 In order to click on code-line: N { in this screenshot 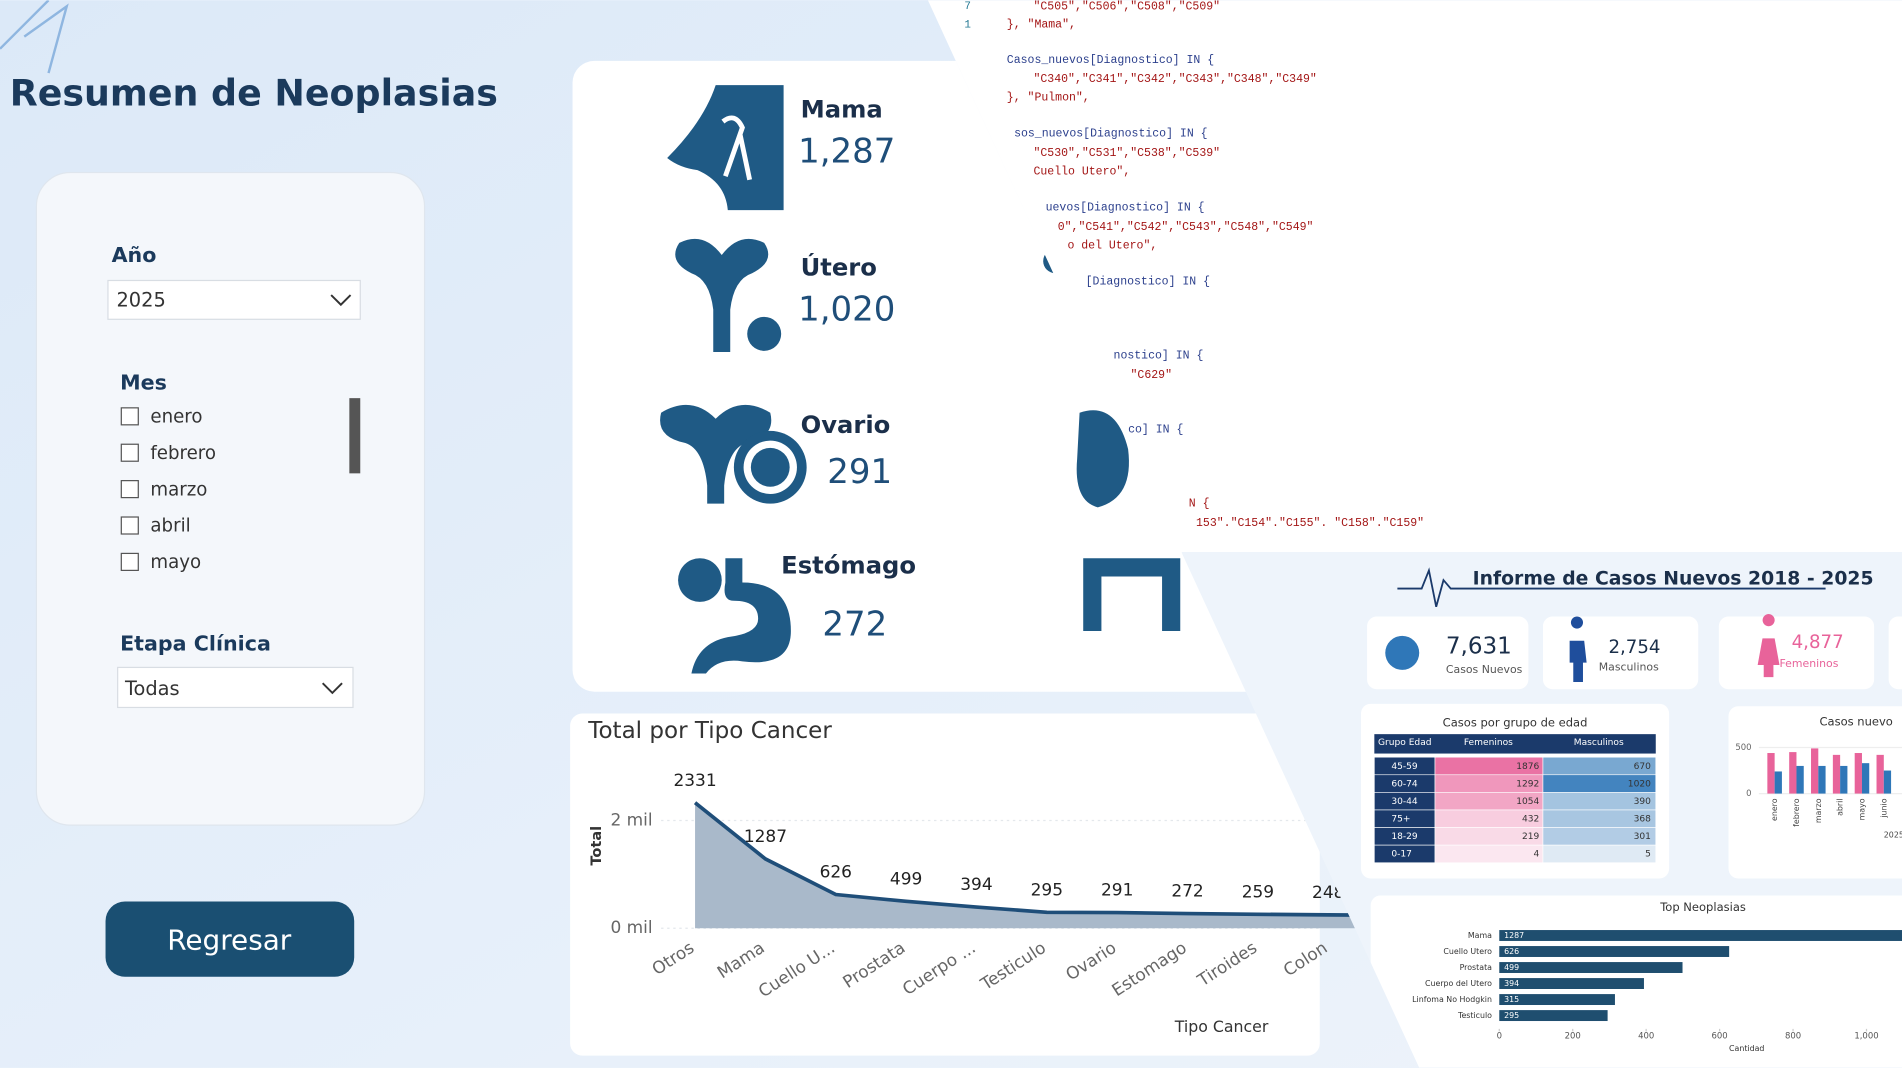, I will do `click(1199, 504)`.